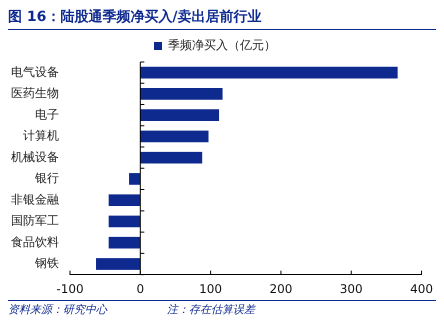  I want to click on x-tick-label: 300, so click(351, 289).